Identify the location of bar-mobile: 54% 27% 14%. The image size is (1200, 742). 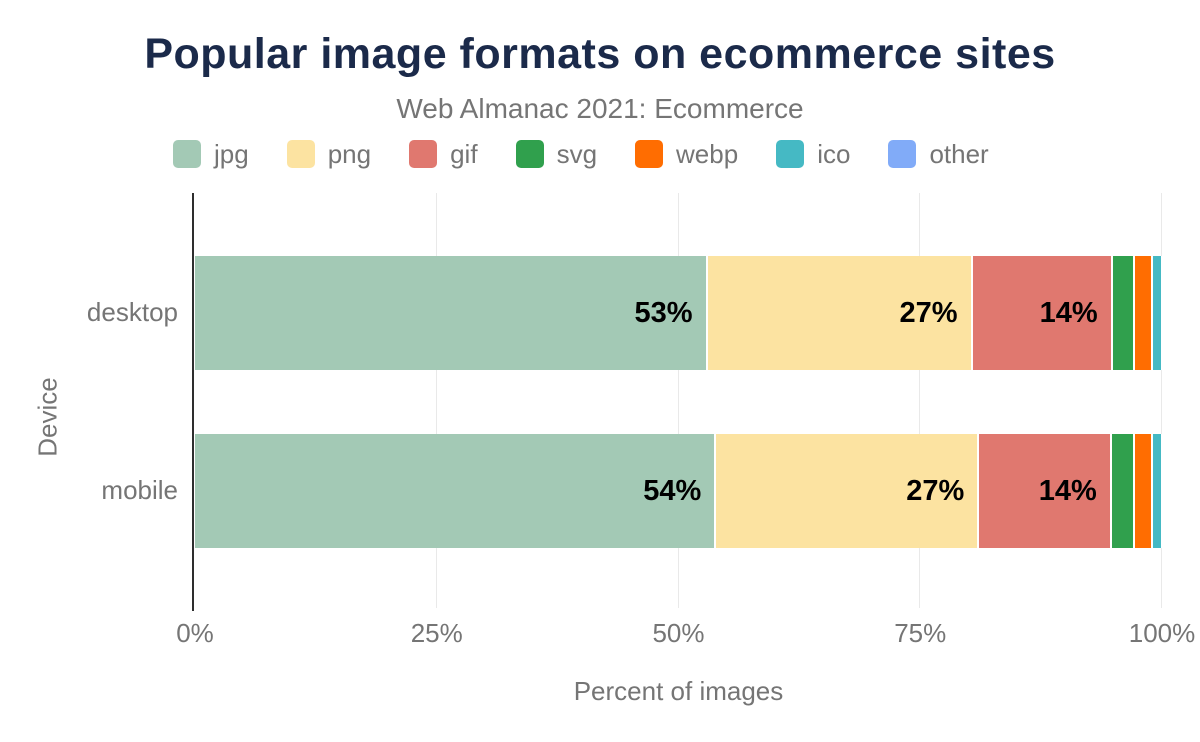
(679, 491).